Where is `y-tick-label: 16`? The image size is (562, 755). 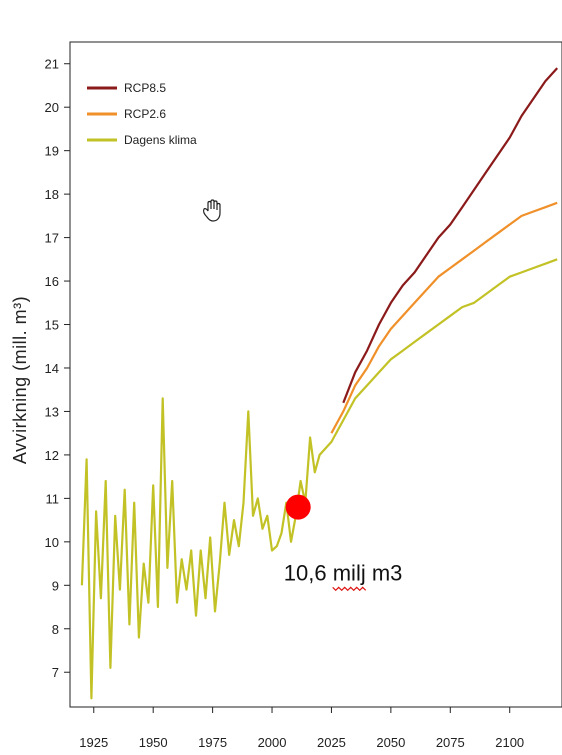
y-tick-label: 16 is located at coordinates (52, 281).